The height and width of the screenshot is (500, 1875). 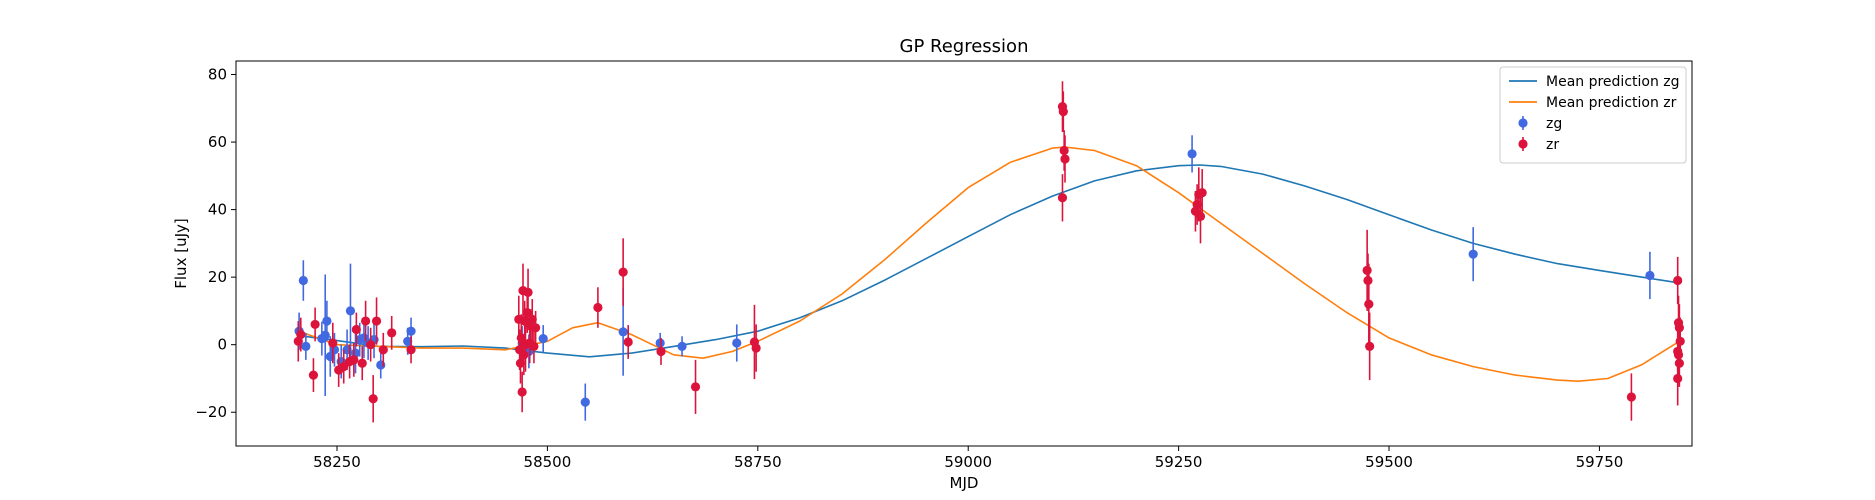 What do you see at coordinates (1523, 123) in the screenshot?
I see `legend-swatch-zg` at bounding box center [1523, 123].